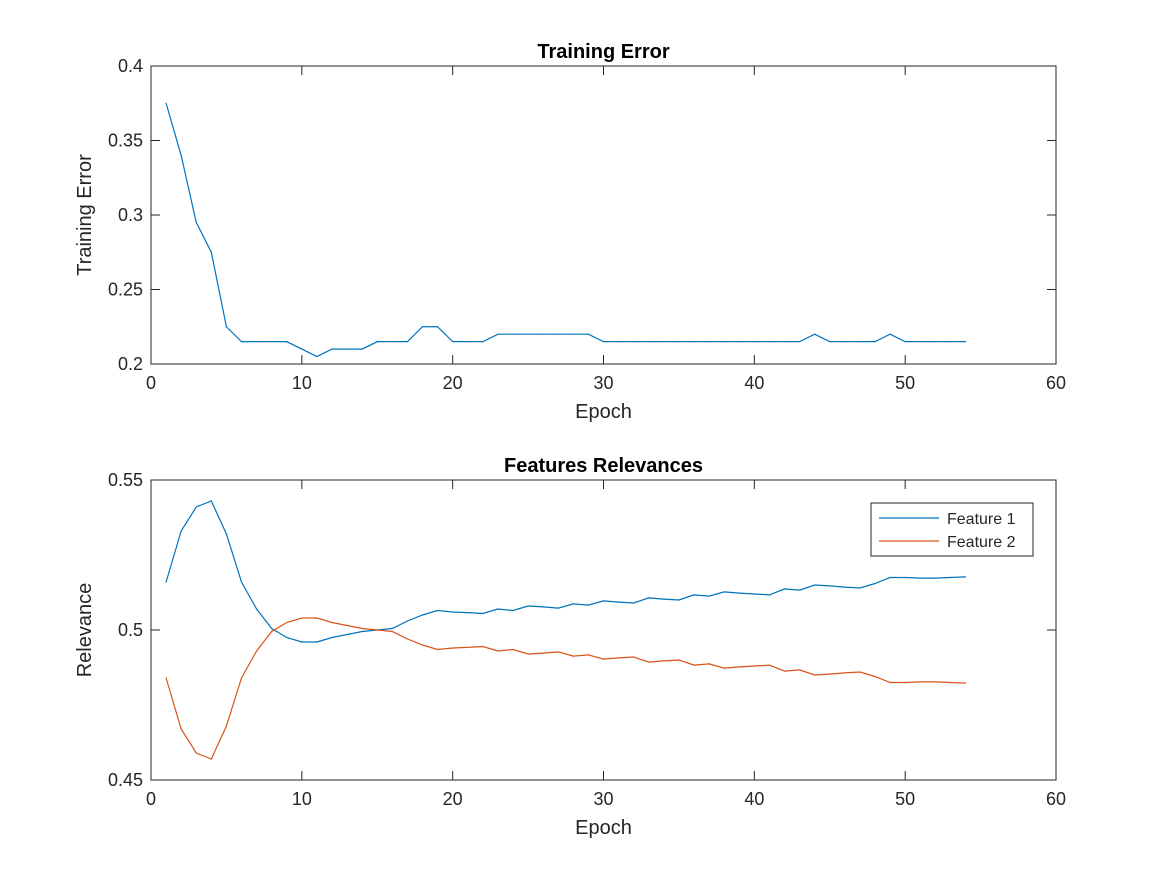 The width and height of the screenshot is (1167, 875). I want to click on y-tick-label: 0.5, so click(130, 630).